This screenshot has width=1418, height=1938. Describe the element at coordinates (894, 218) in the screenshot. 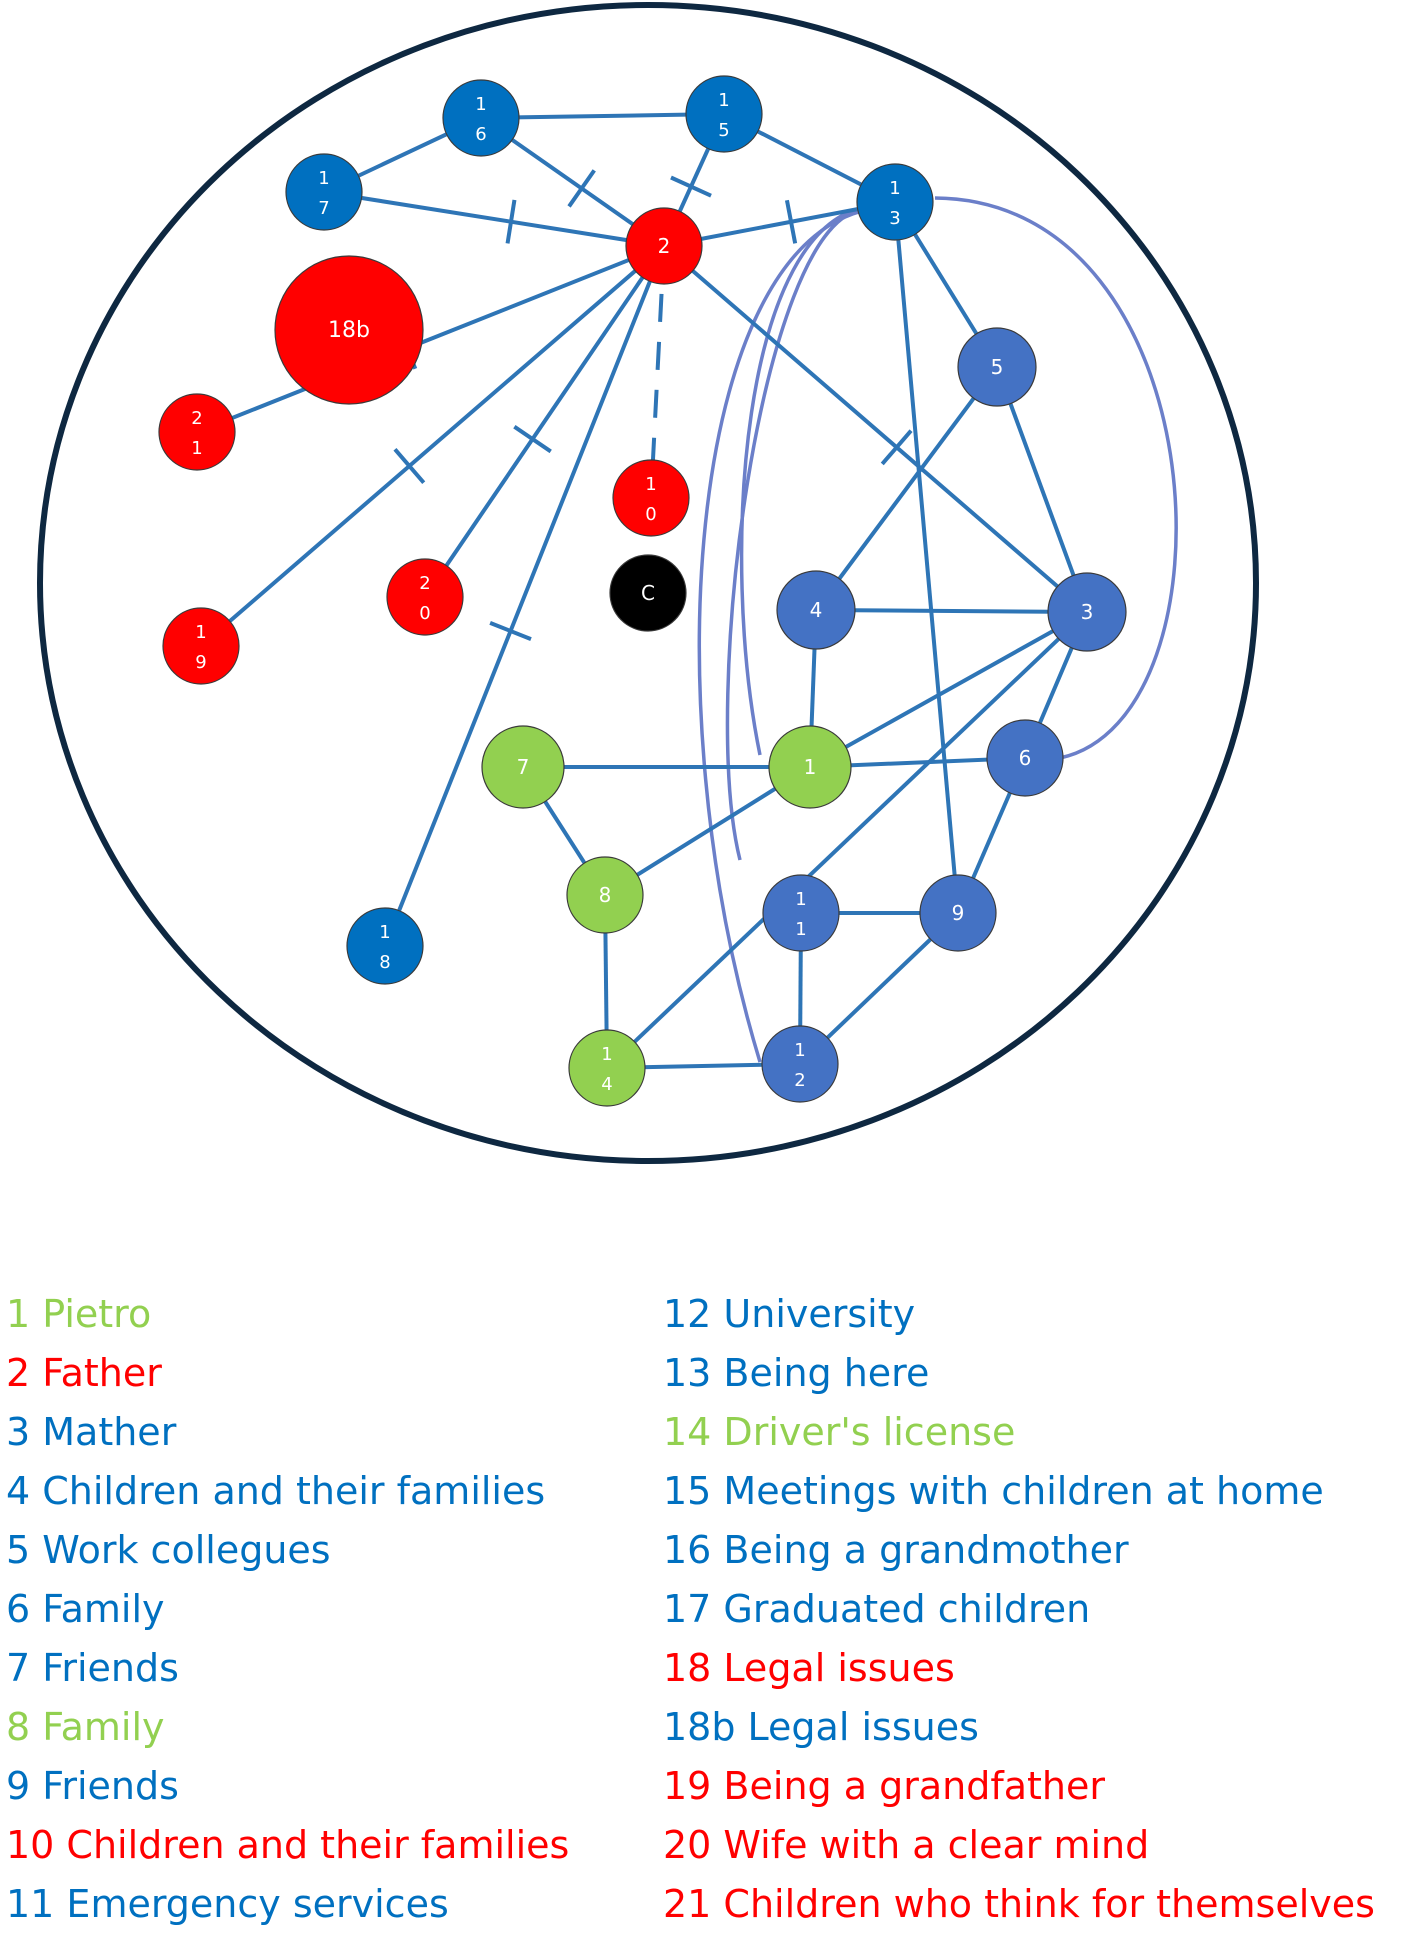

I see `node-label-13-line2: 3` at that location.